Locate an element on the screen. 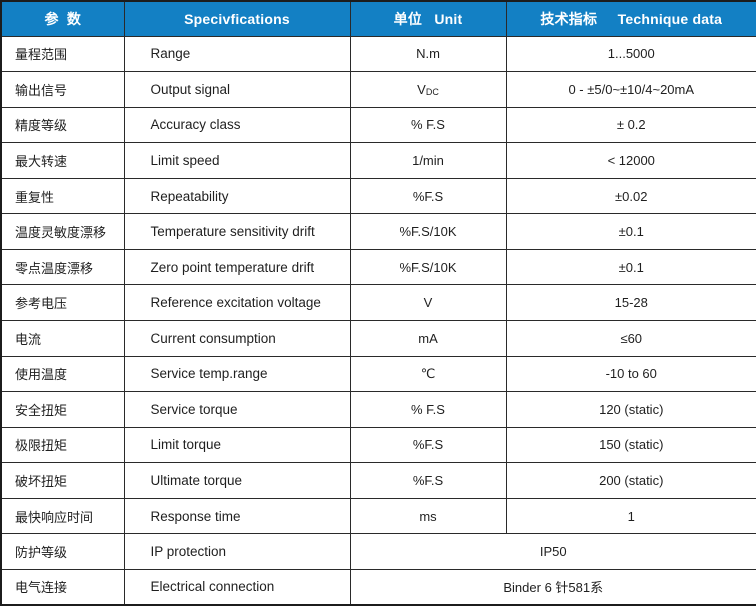 This screenshot has height=606, width=756. param-cell: 重复性 is located at coordinates (62, 196).